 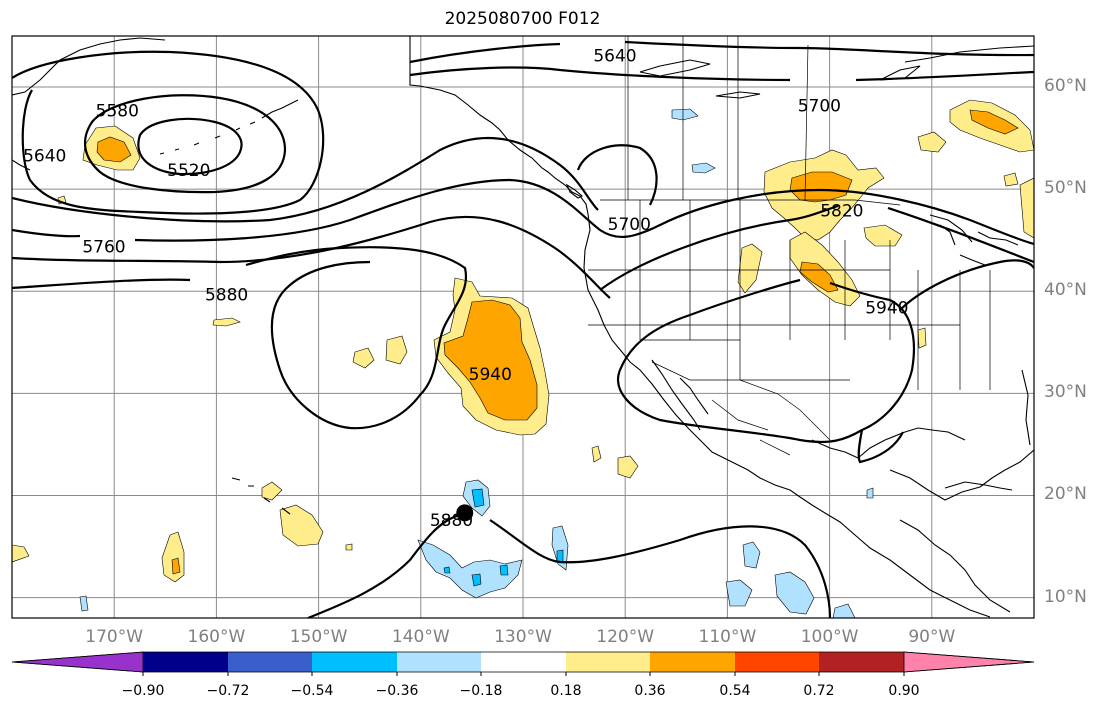 What do you see at coordinates (841, 212) in the screenshot?
I see `contour-label: 5820` at bounding box center [841, 212].